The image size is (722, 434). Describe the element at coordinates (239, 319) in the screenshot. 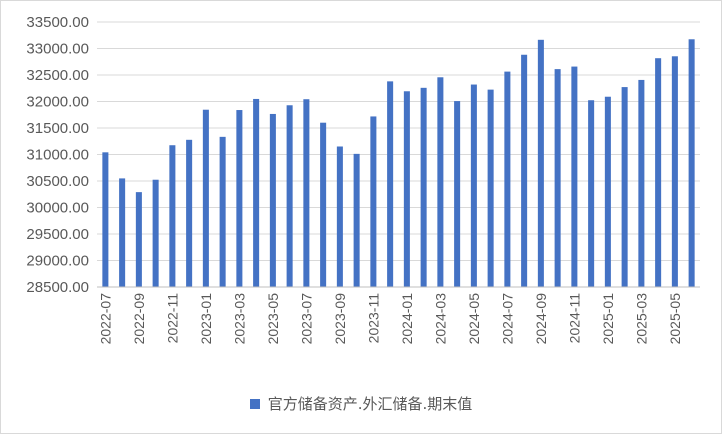

I see `x-tick-label: 2023-03` at that location.